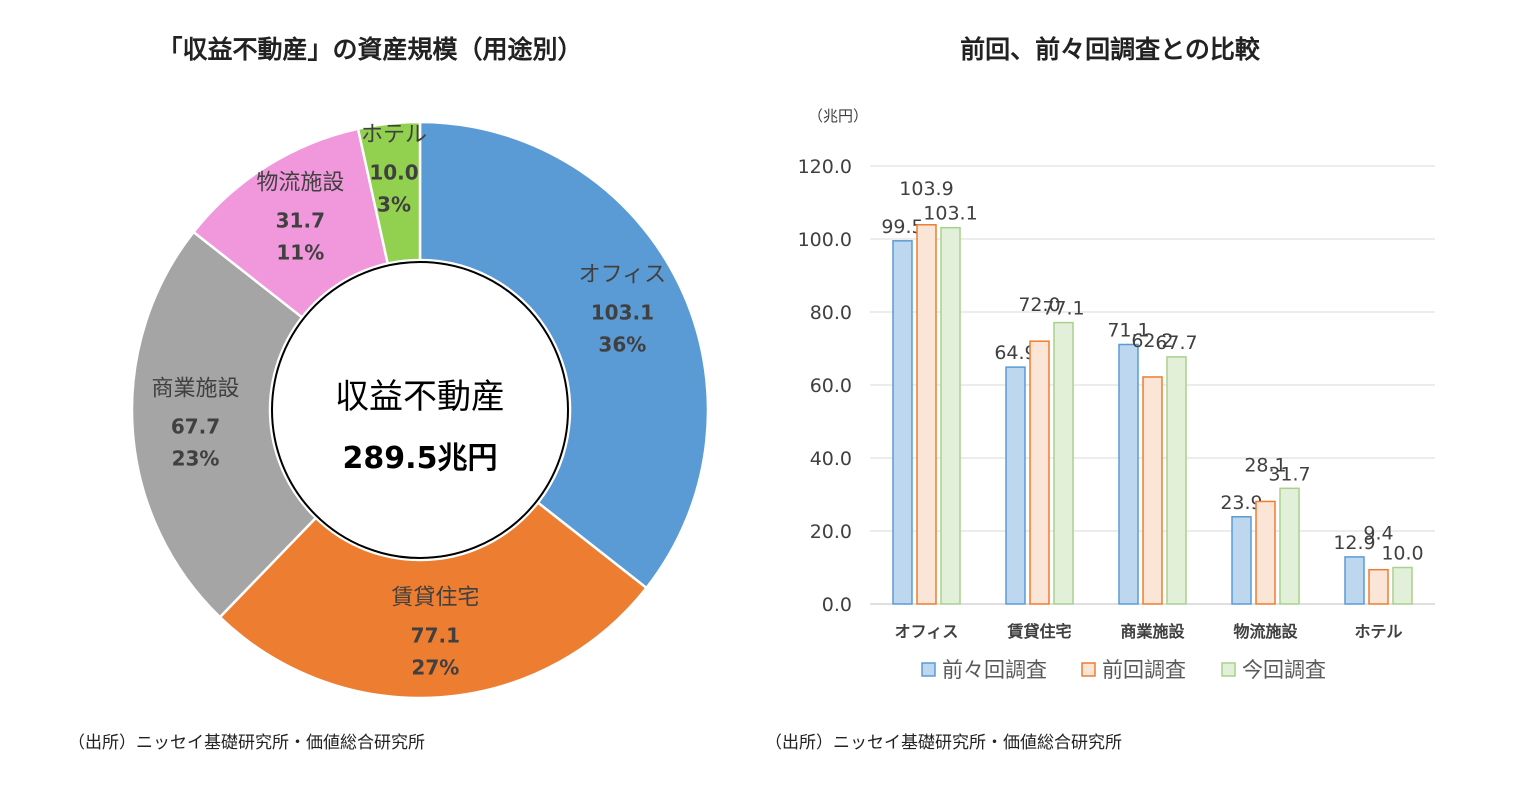 This screenshot has width=1520, height=791. What do you see at coordinates (622, 313) in the screenshot?
I see `pie-value-0: 103.1` at bounding box center [622, 313].